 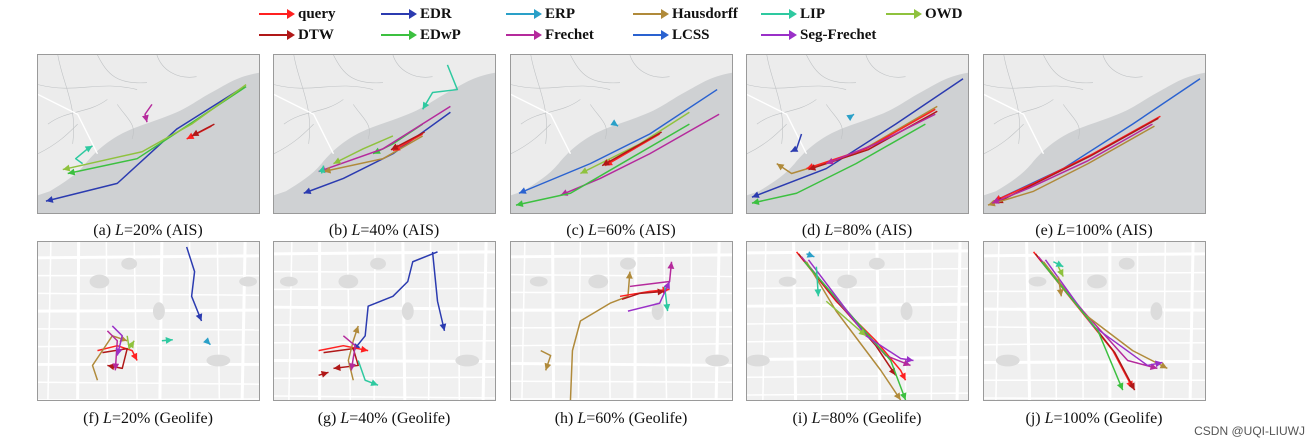 I want to click on map-panel-f, so click(x=148, y=321).